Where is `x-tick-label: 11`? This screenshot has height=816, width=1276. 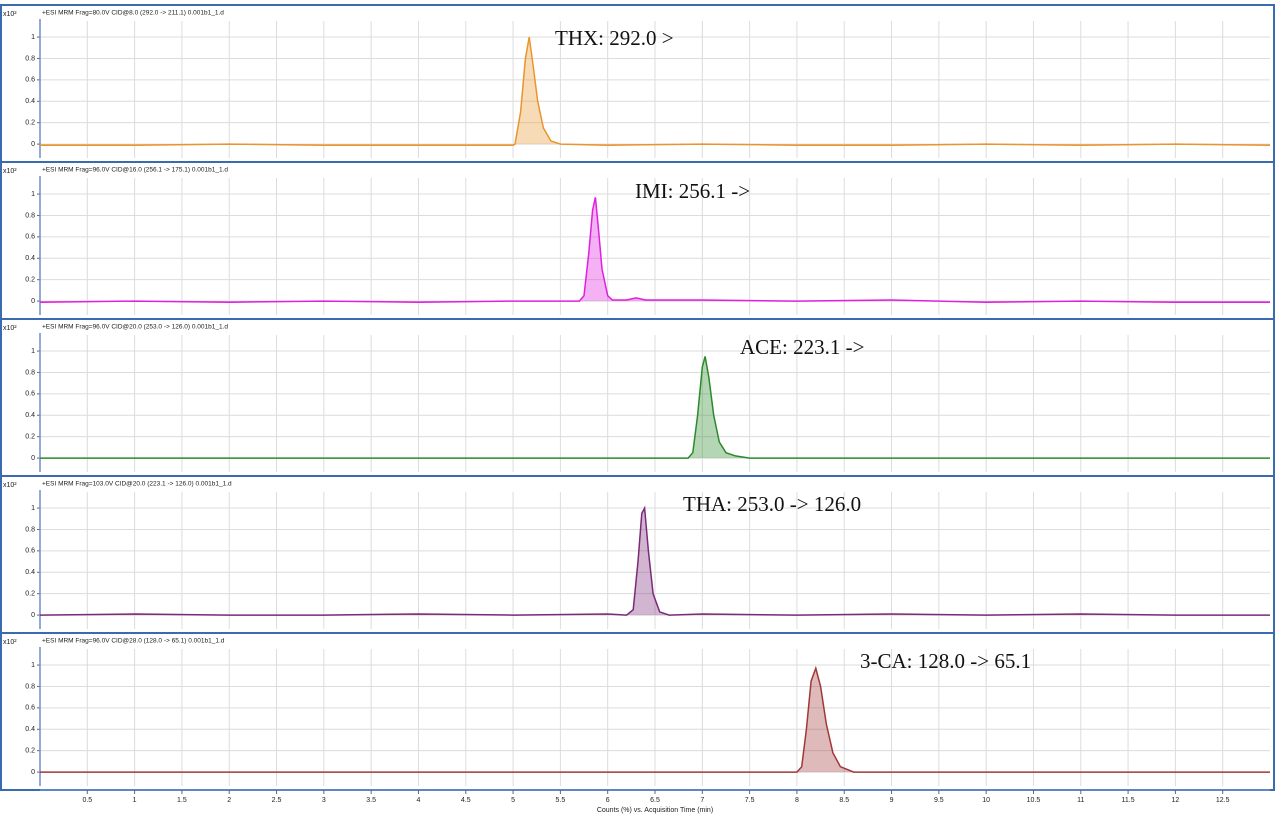 x-tick-label: 11 is located at coordinates (1080, 800).